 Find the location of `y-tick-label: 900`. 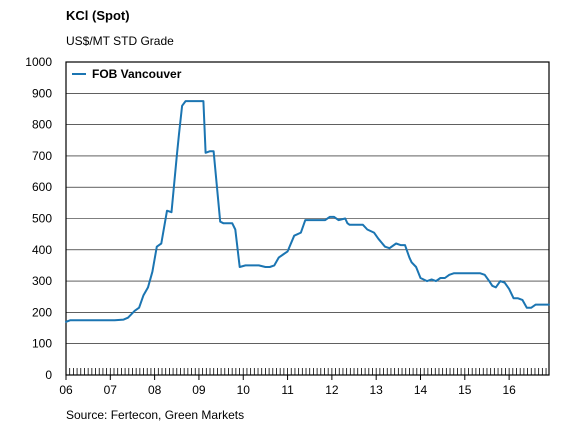

y-tick-label: 900 is located at coordinates (42, 93).